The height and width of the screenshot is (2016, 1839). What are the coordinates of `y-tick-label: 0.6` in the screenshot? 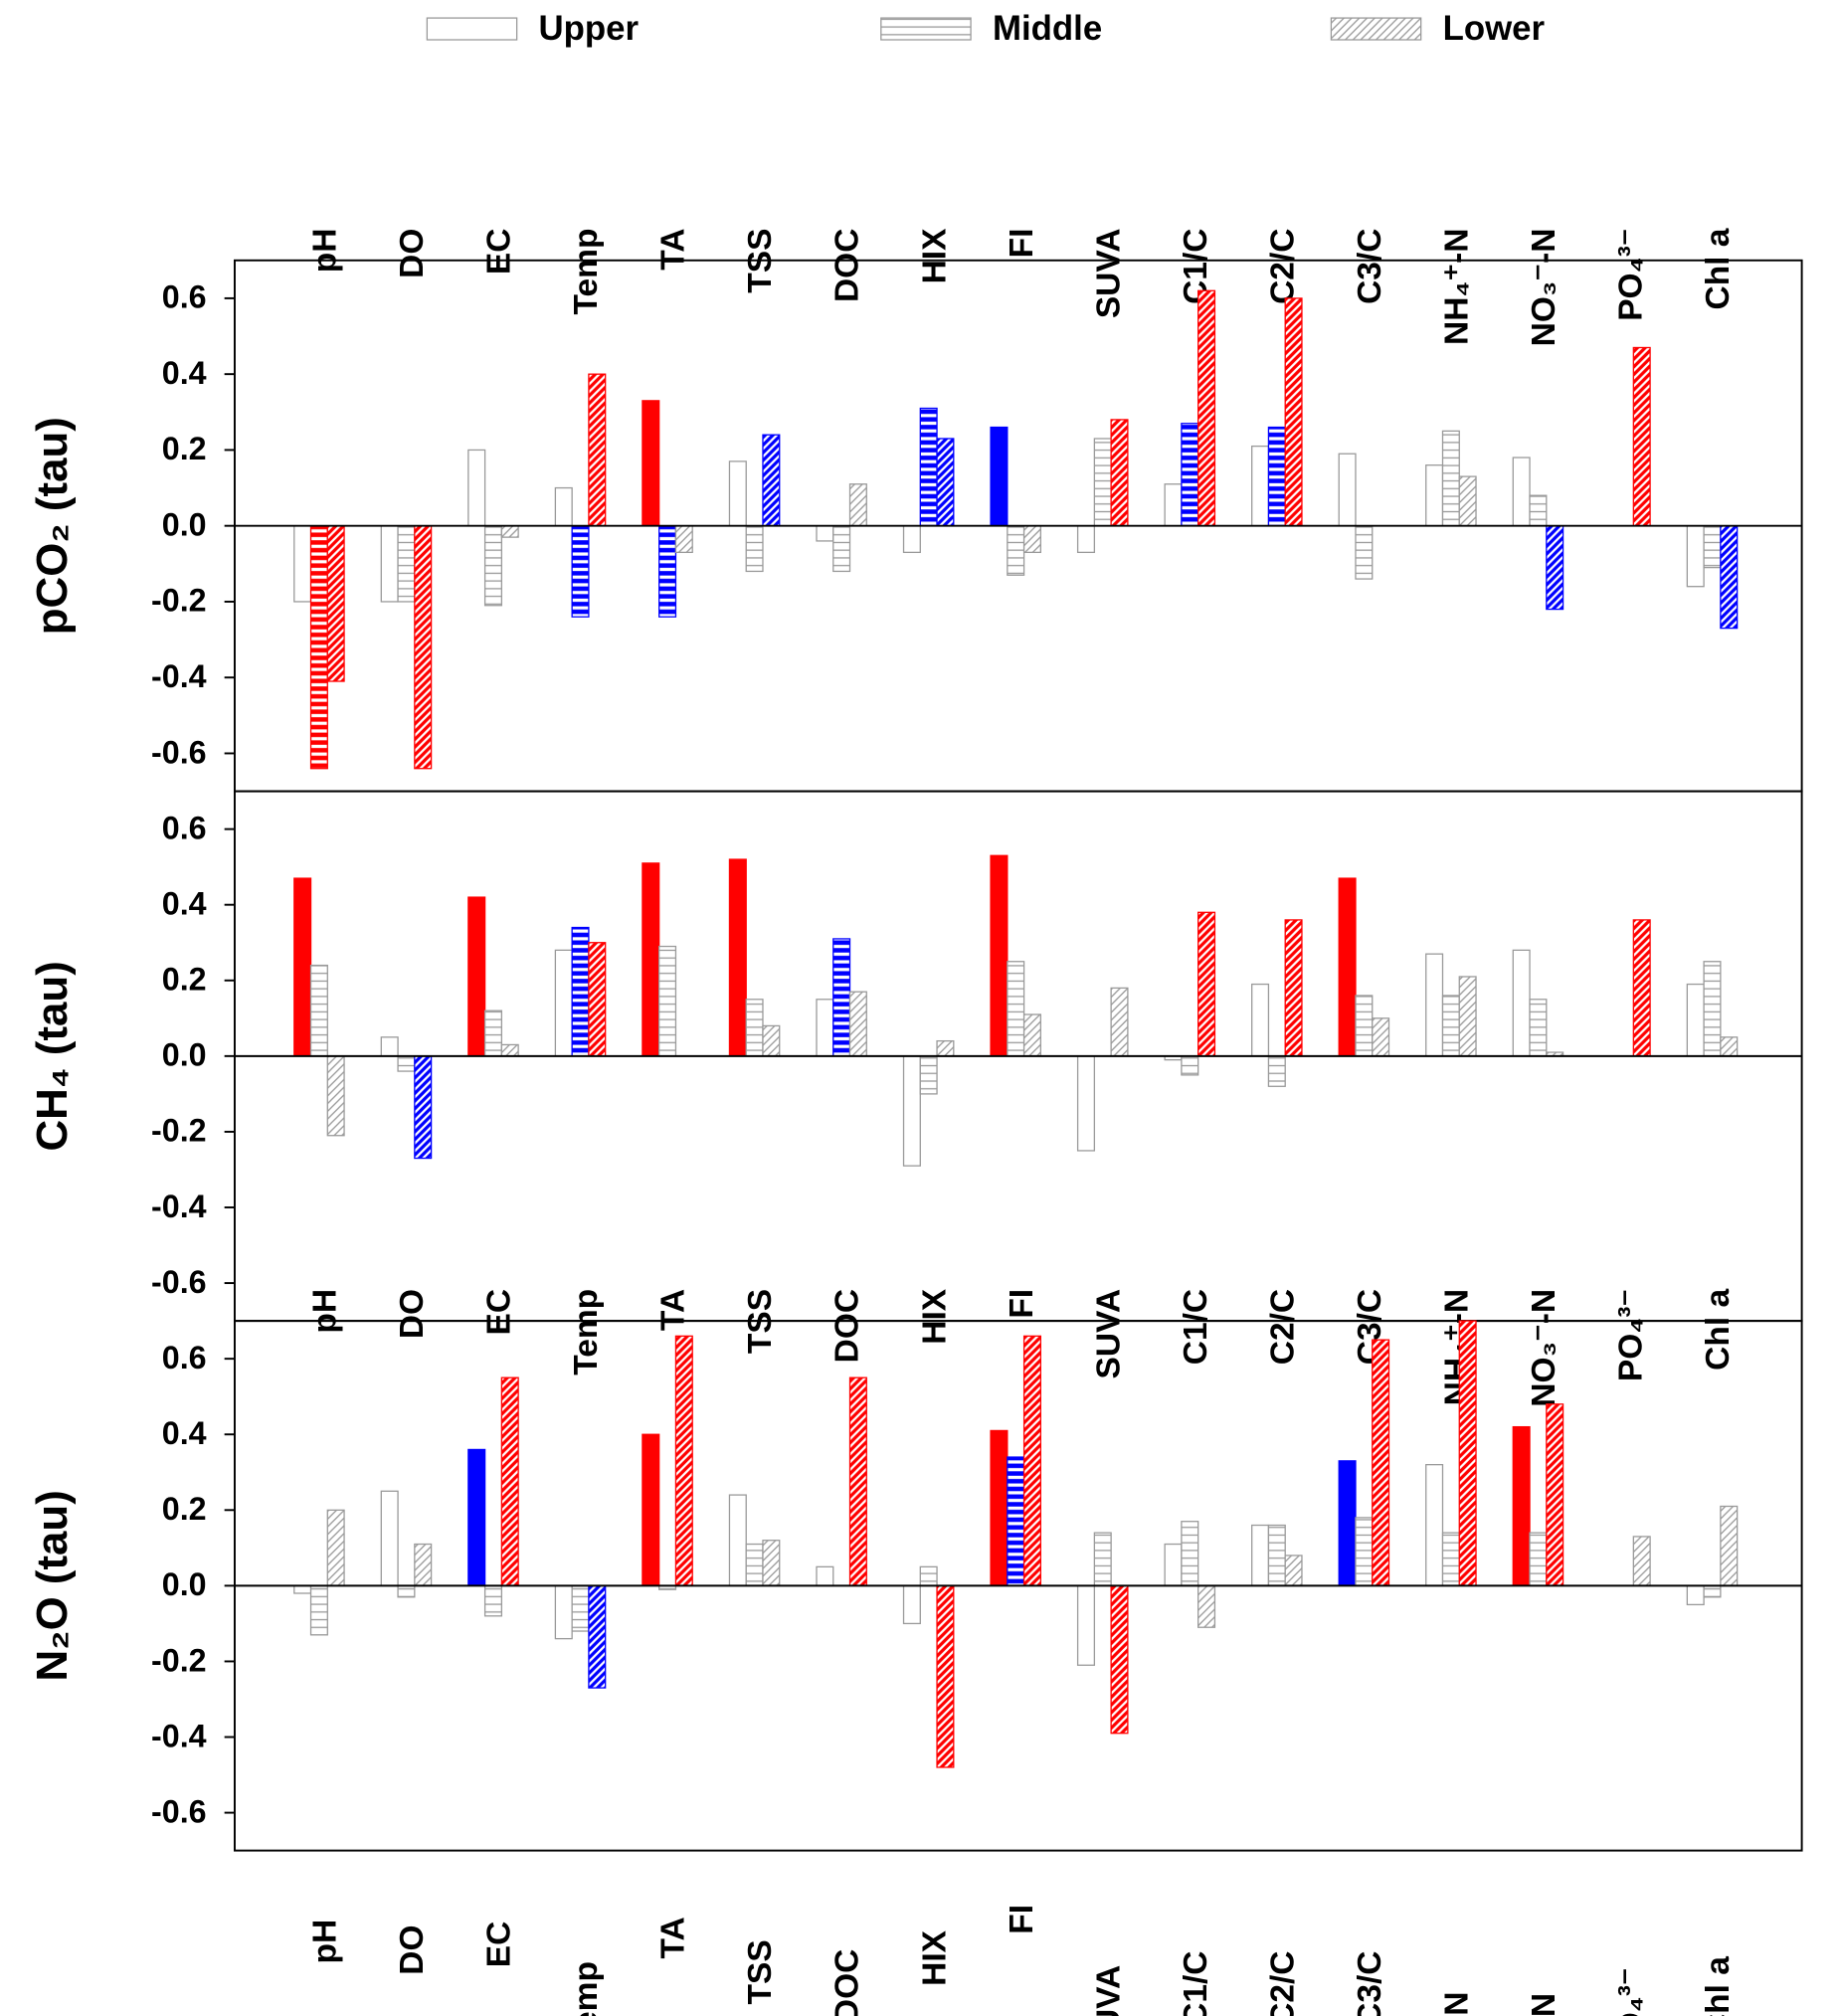 It's located at (184, 297).